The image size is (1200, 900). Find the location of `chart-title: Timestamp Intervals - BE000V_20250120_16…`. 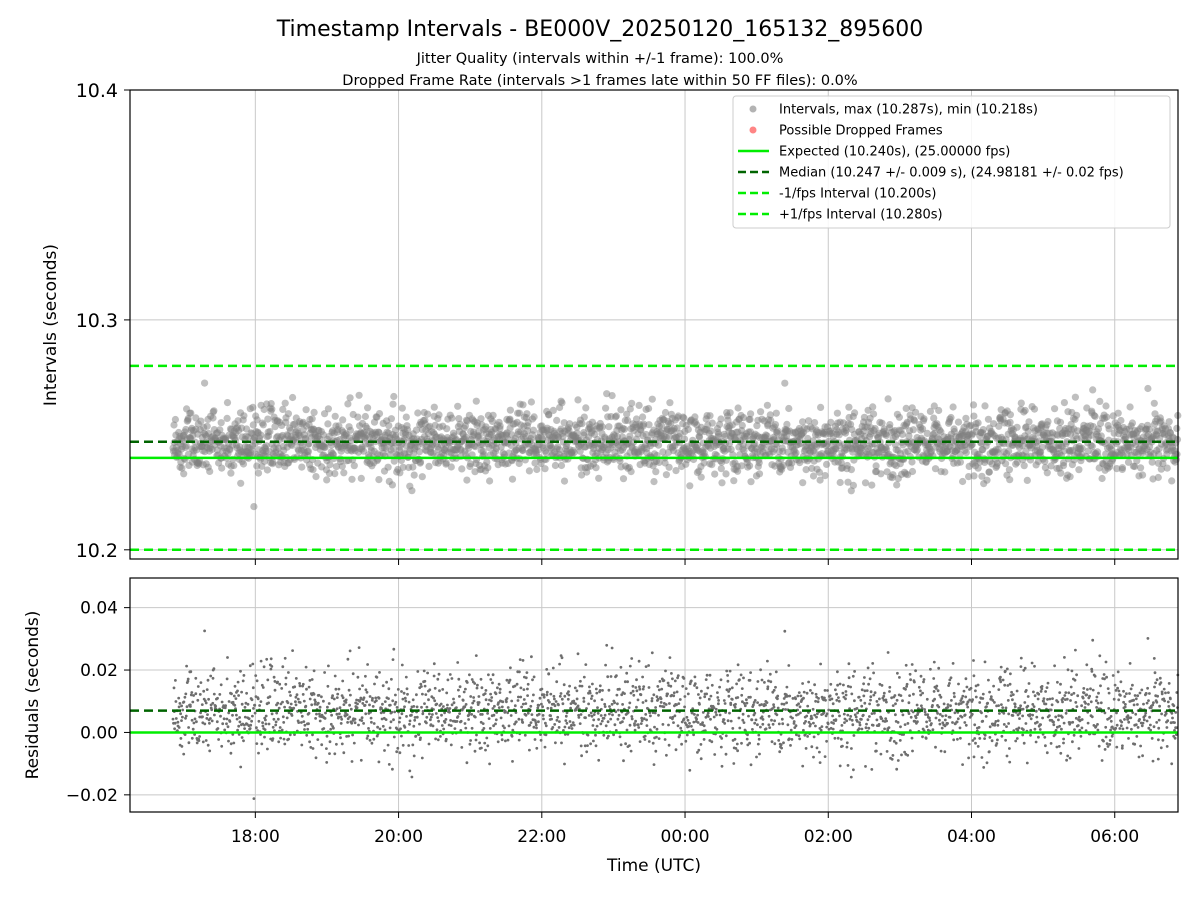

chart-title: Timestamp Intervals - BE000V_20250120_16… is located at coordinates (599, 29).